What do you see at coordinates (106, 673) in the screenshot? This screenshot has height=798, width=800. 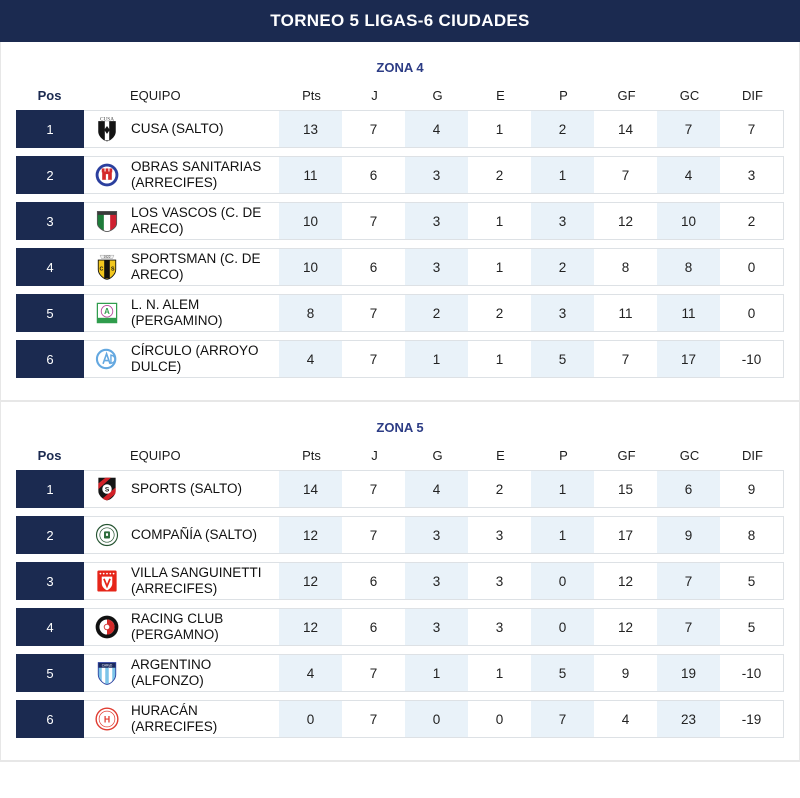 I see `argentino-crest-icon: CARyD` at bounding box center [106, 673].